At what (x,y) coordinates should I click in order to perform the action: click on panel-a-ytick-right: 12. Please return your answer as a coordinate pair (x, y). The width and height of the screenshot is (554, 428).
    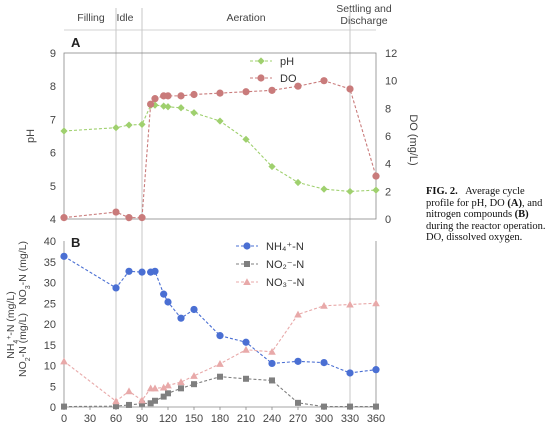
    Looking at the image, I should click on (391, 54).